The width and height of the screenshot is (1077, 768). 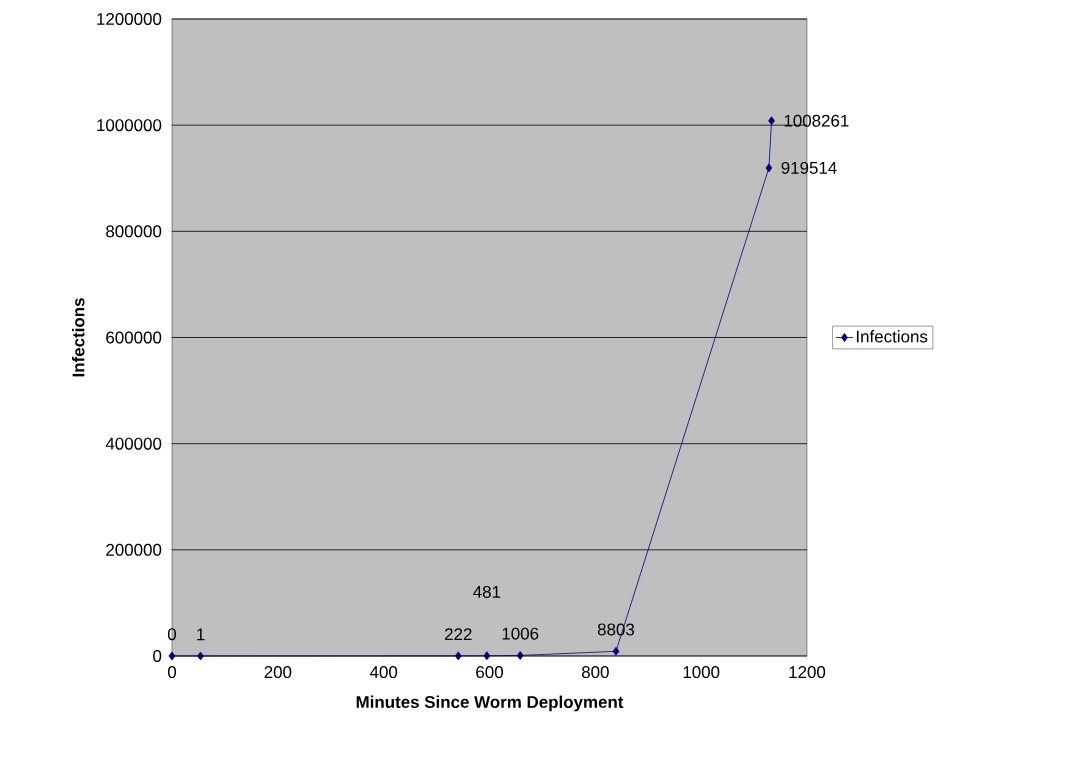 I want to click on x-tick-label: 800, so click(x=595, y=672).